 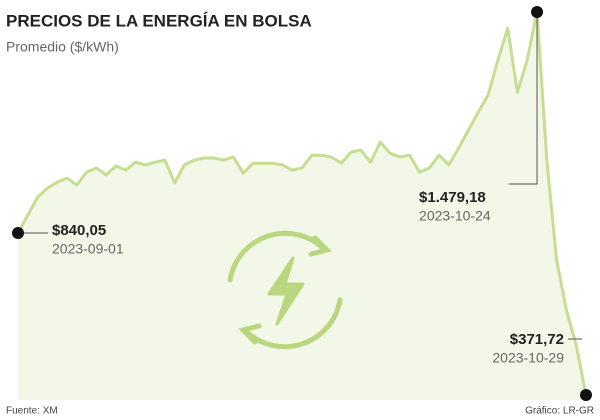 What do you see at coordinates (285, 290) in the screenshot?
I see `energy-icon` at bounding box center [285, 290].